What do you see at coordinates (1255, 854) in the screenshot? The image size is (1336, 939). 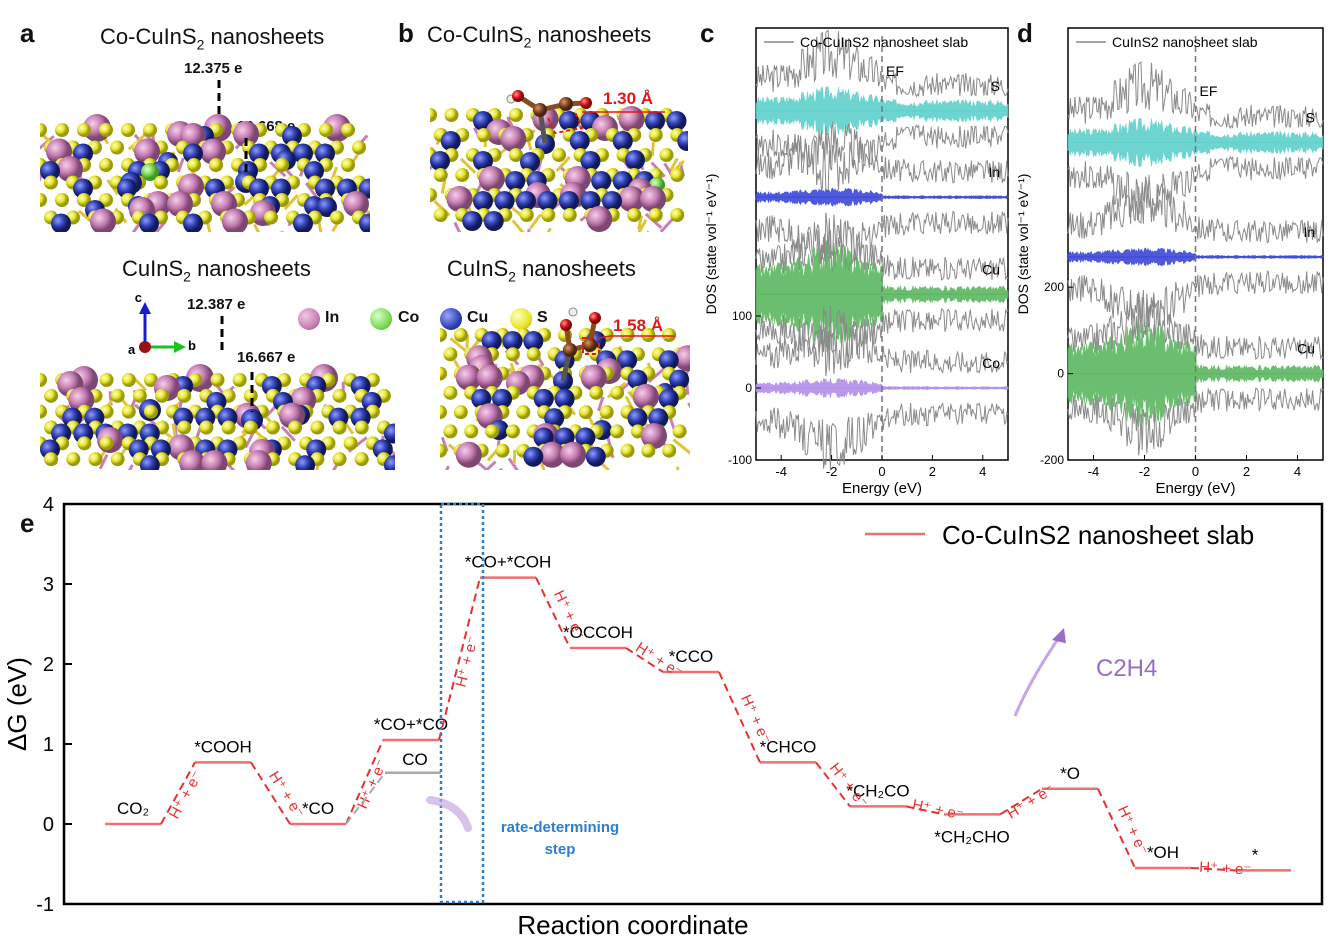 I see `step-label: *` at bounding box center [1255, 854].